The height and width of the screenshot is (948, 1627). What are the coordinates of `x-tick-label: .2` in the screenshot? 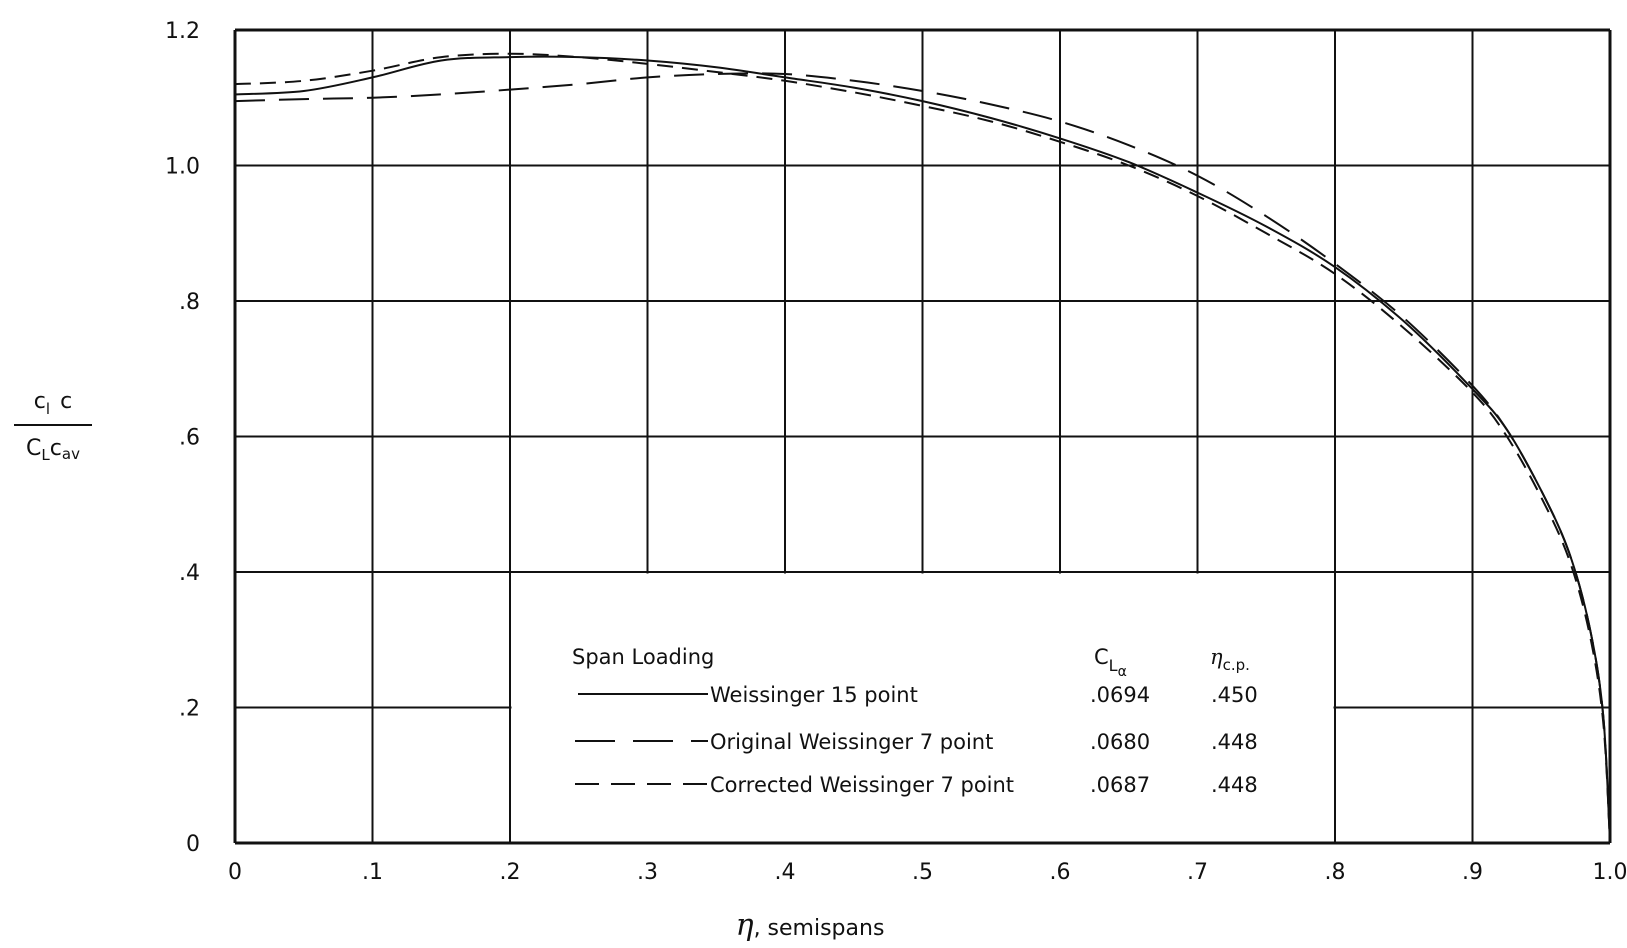 It's located at (510, 872).